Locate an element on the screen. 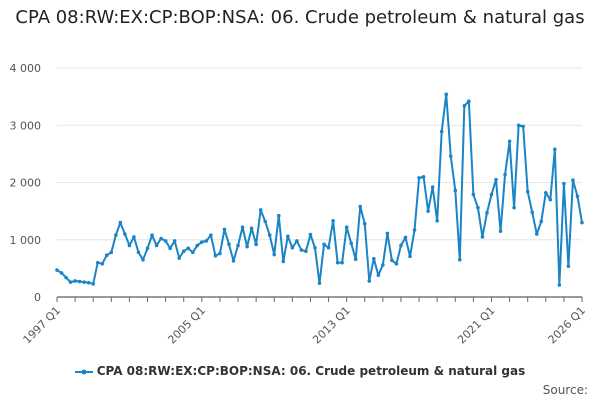  x-tick-label: 1997 Q1 is located at coordinates (42, 325).